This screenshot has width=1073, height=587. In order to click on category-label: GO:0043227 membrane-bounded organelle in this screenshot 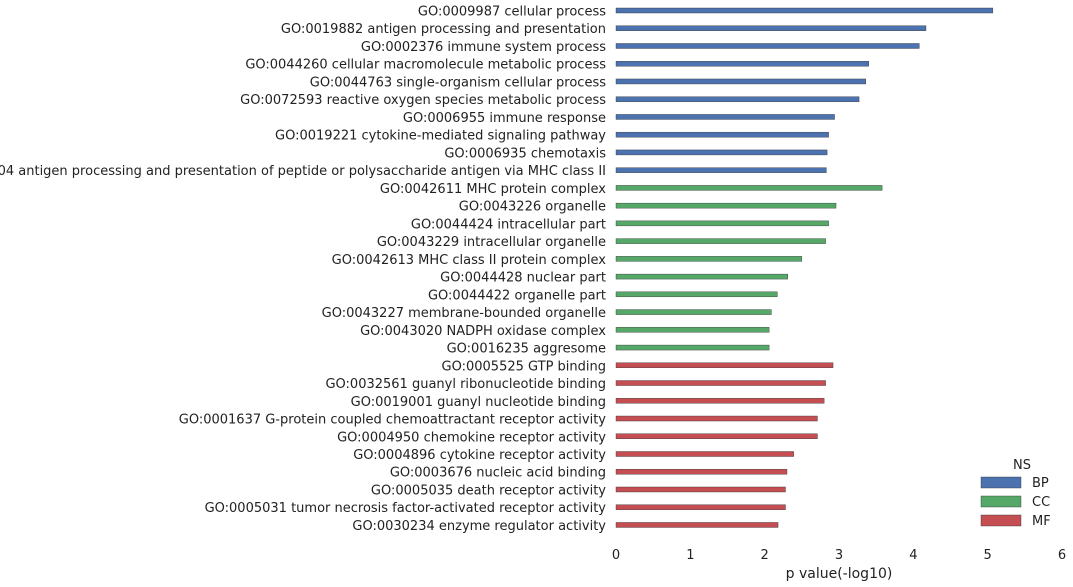, I will do `click(464, 313)`.